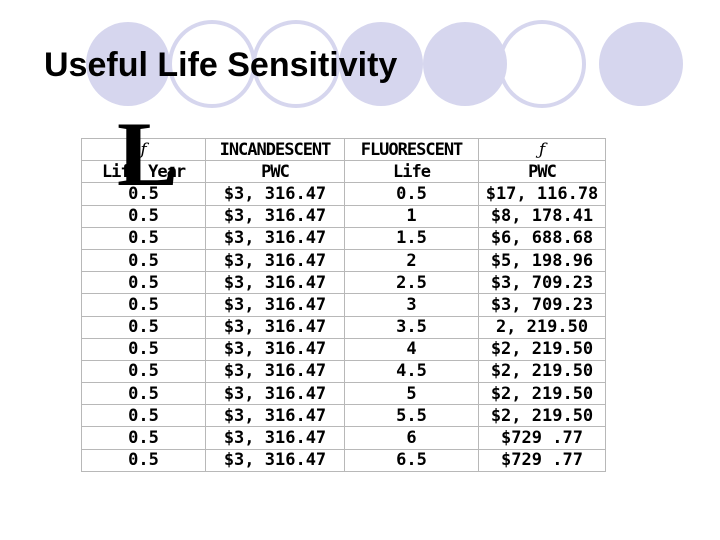 The height and width of the screenshot is (540, 720). I want to click on table-row: 0.5 $3, 316.47 1 $8, 178.41, so click(343, 216).